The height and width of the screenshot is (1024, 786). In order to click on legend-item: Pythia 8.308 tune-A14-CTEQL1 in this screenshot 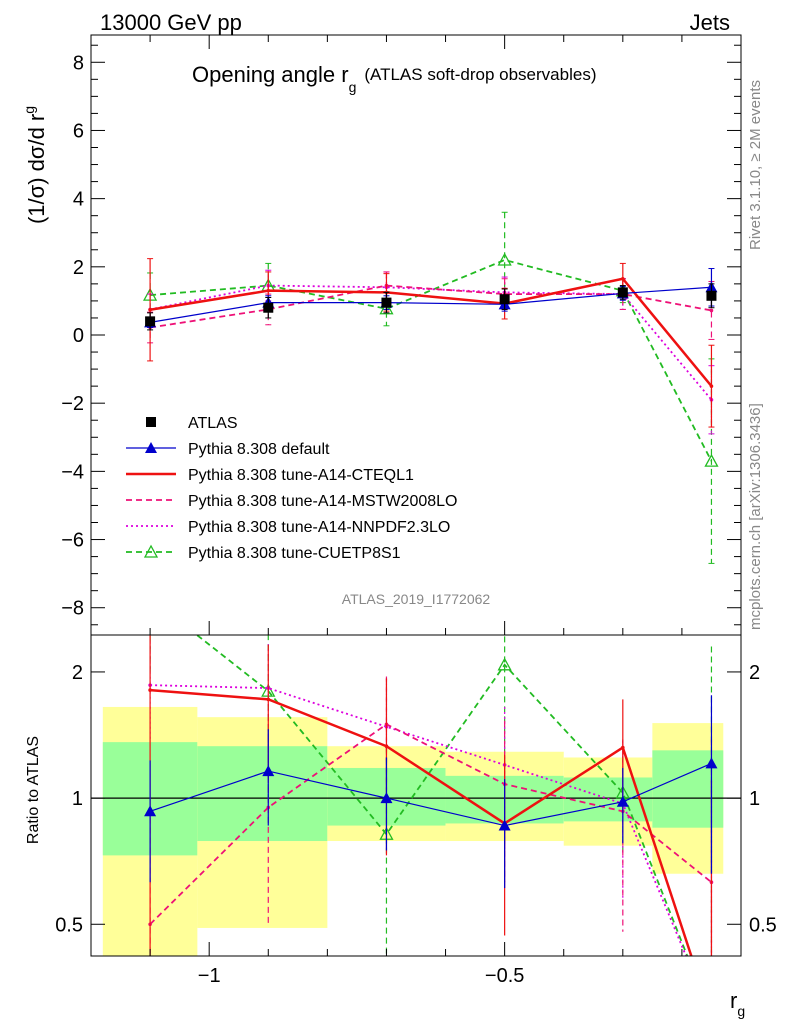, I will do `click(270, 475)`.